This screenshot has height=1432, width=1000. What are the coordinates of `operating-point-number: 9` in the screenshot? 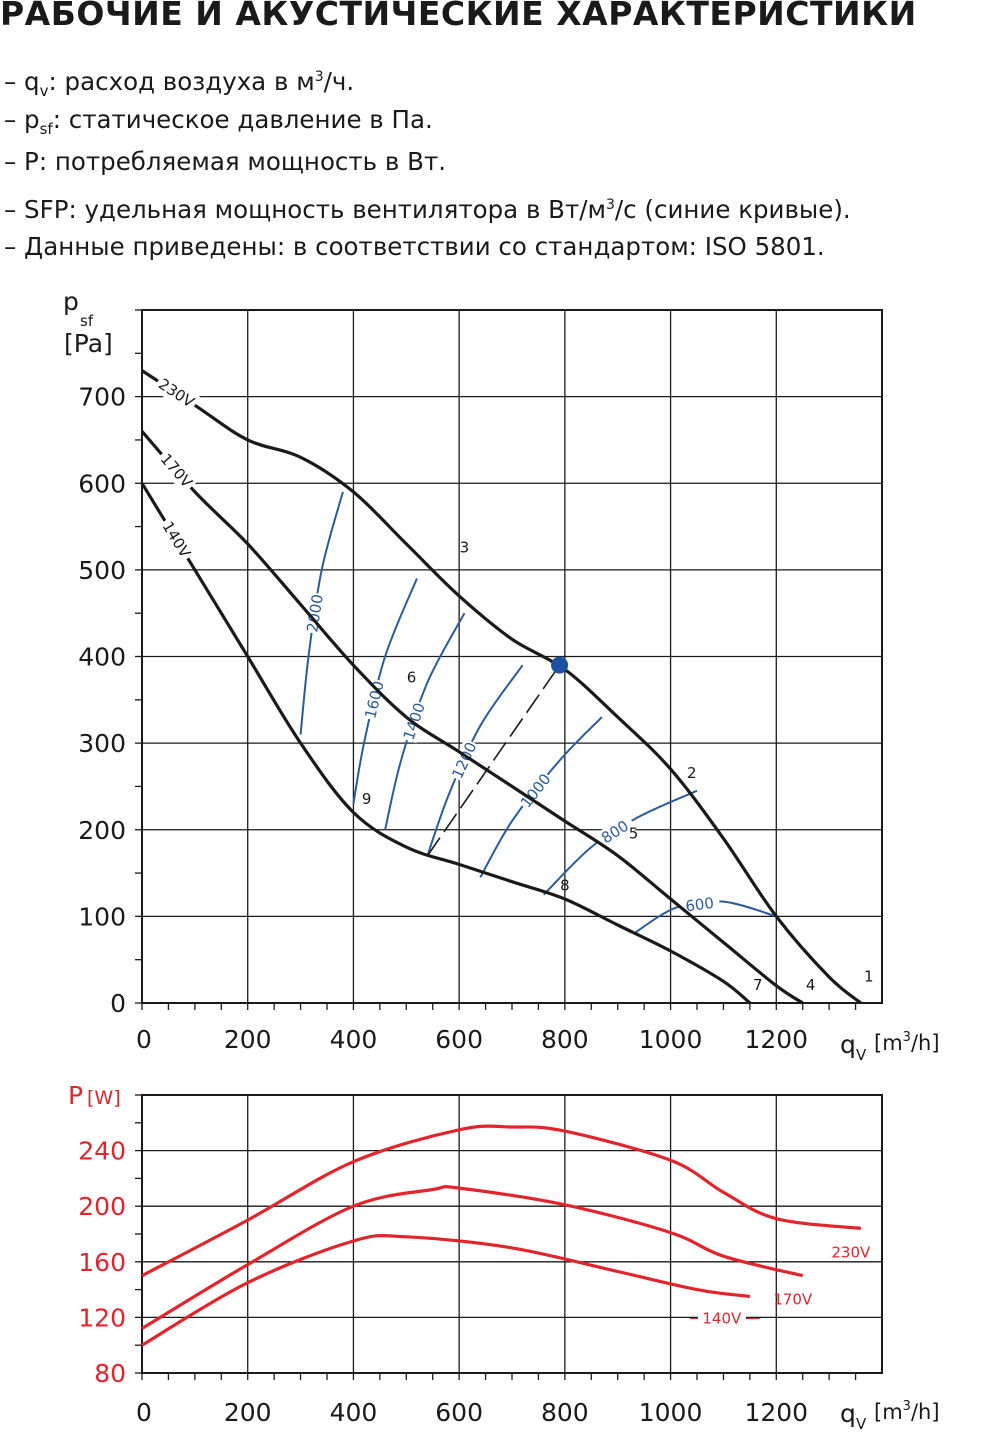 It's located at (367, 799).